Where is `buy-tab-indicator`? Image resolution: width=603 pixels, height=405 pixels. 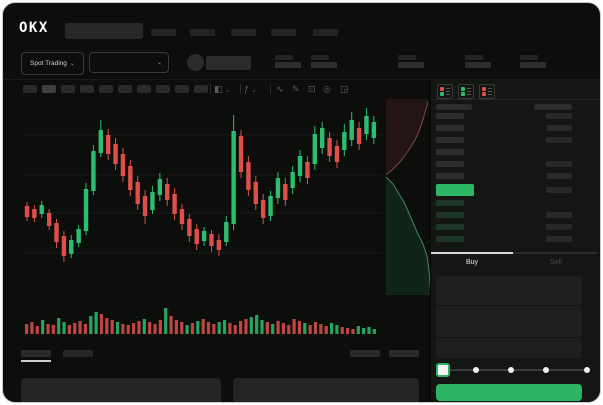 buy-tab-indicator is located at coordinates (472, 253).